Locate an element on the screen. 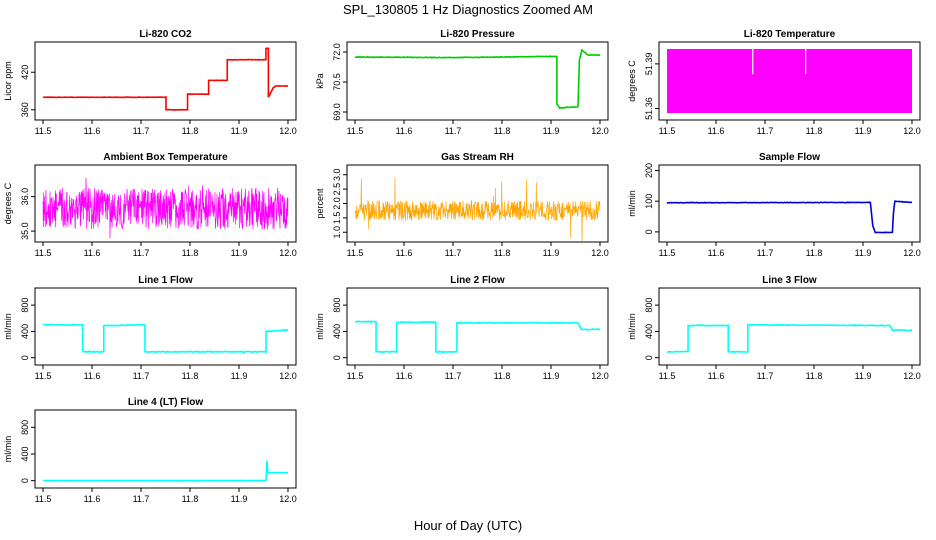 The width and height of the screenshot is (936, 540). y-axis-label: kPa is located at coordinates (320, 81).